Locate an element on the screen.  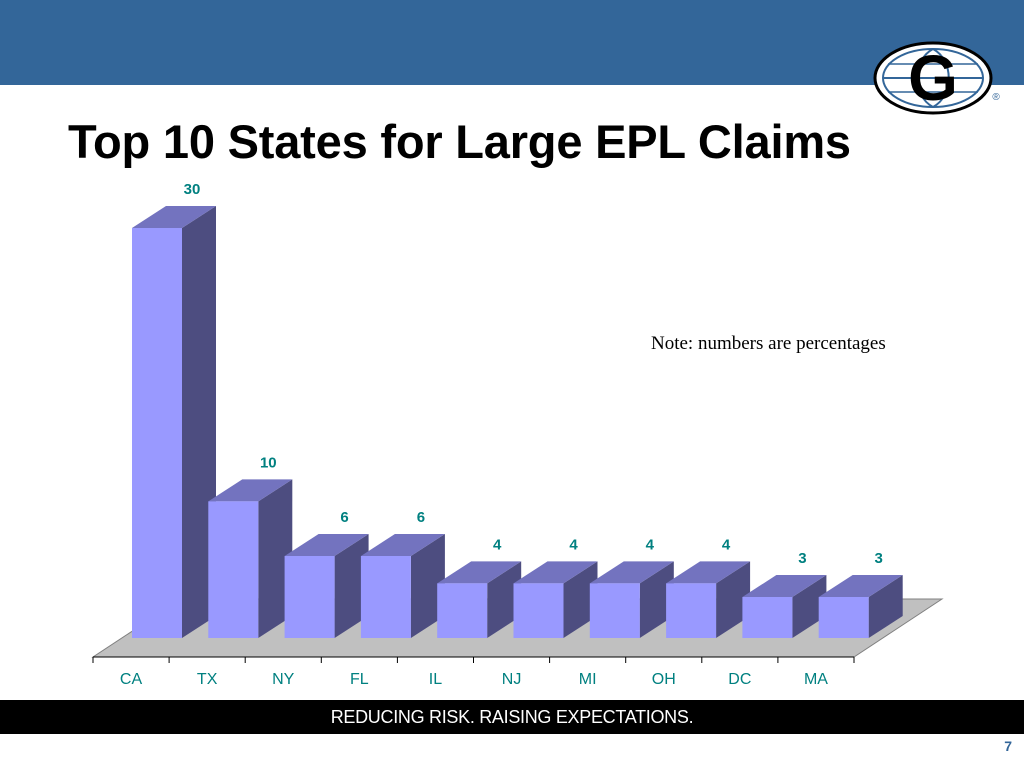
data-label-ma: 3 is located at coordinates (879, 558).